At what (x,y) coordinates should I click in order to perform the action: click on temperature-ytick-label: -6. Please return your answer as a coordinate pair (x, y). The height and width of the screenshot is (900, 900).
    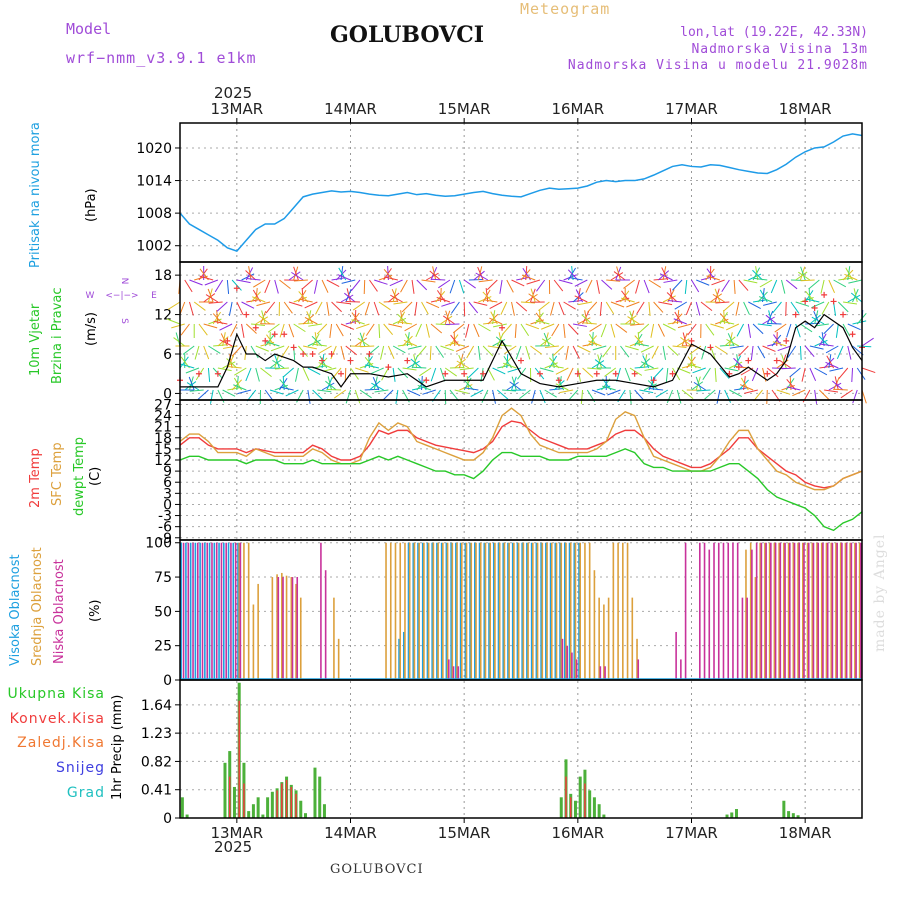
    Looking at the image, I should click on (165, 528).